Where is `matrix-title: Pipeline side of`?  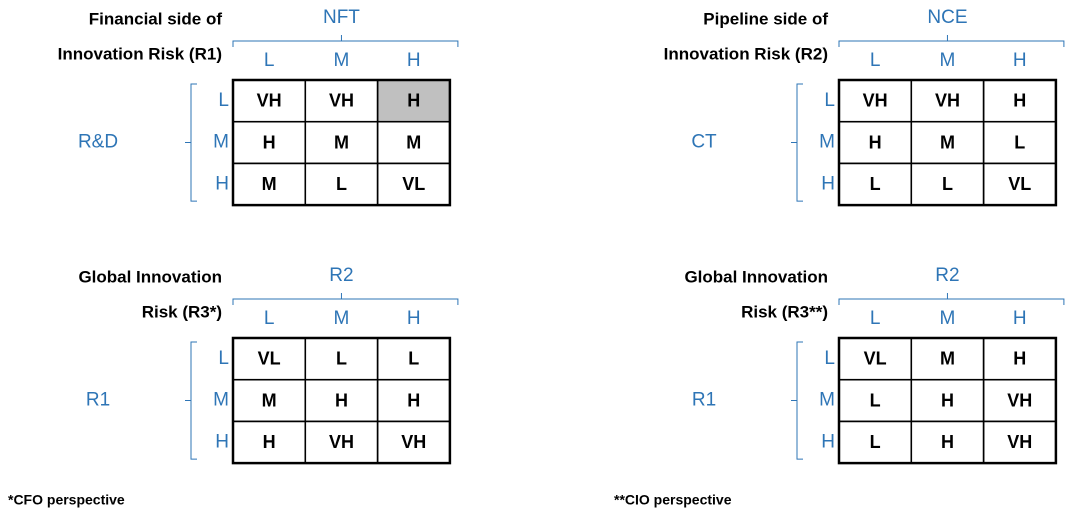
matrix-title: Pipeline side of is located at coordinates (765, 18).